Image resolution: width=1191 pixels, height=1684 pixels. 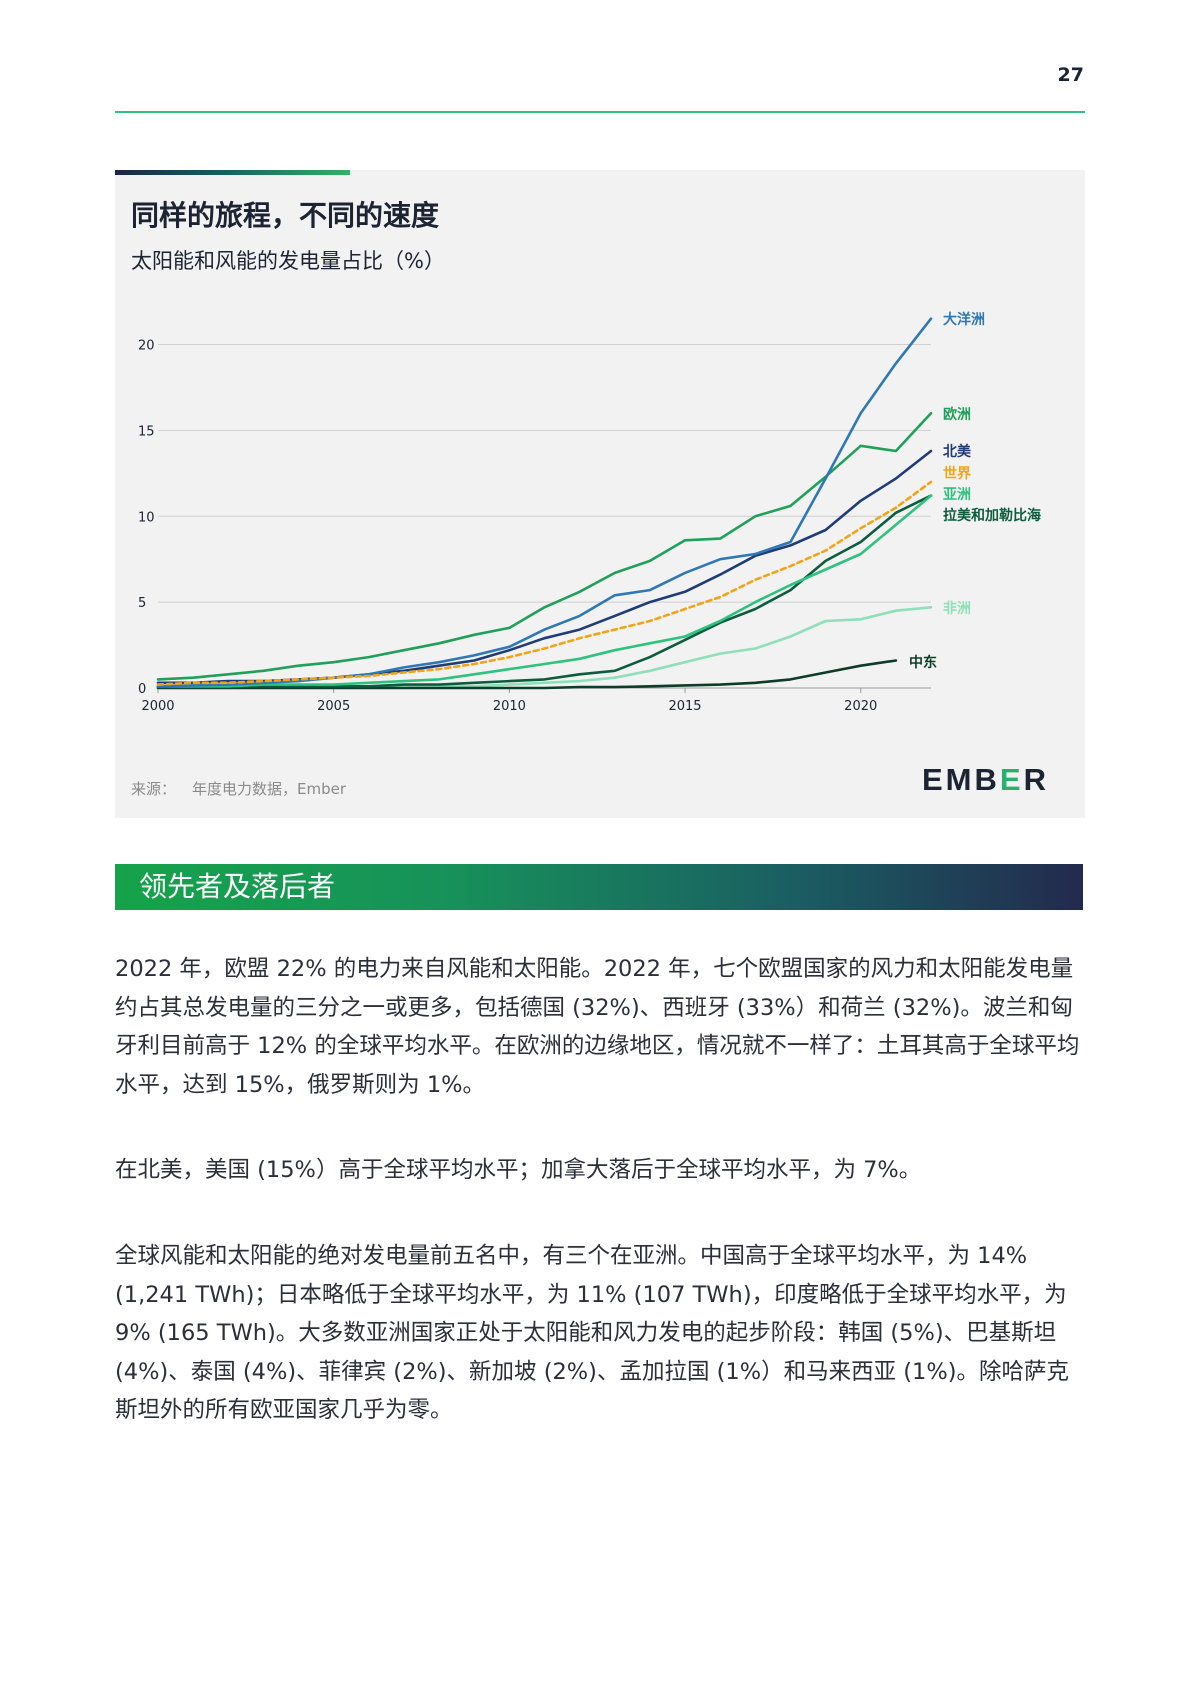 I want to click on paragraph-north-america: 在北美，美国 (15%）高于全球平均水平；加拿大落后于全球平均水平，为 7%。, so click(x=518, y=1170).